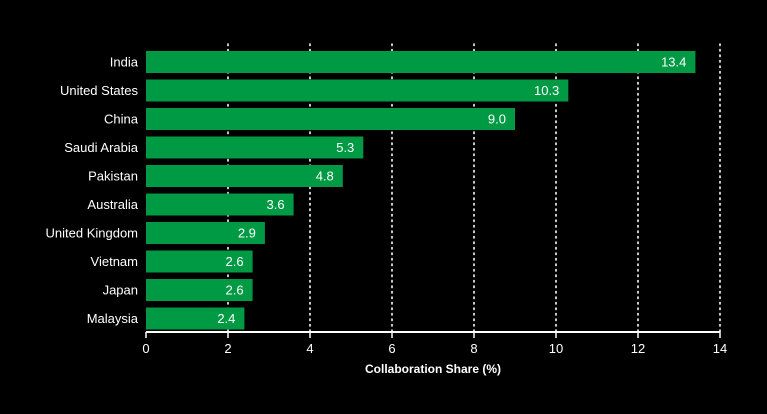  Describe the element at coordinates (145, 348) in the screenshot. I see `x-tick-label: 0` at that location.